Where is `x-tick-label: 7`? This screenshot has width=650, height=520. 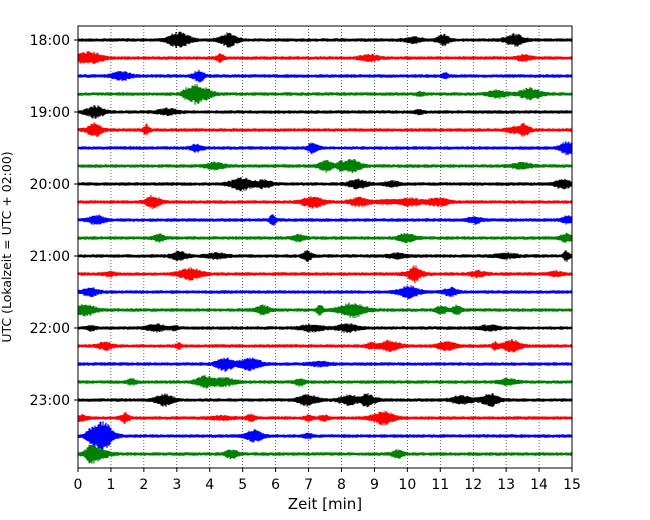 x-tick-label: 7 is located at coordinates (308, 485).